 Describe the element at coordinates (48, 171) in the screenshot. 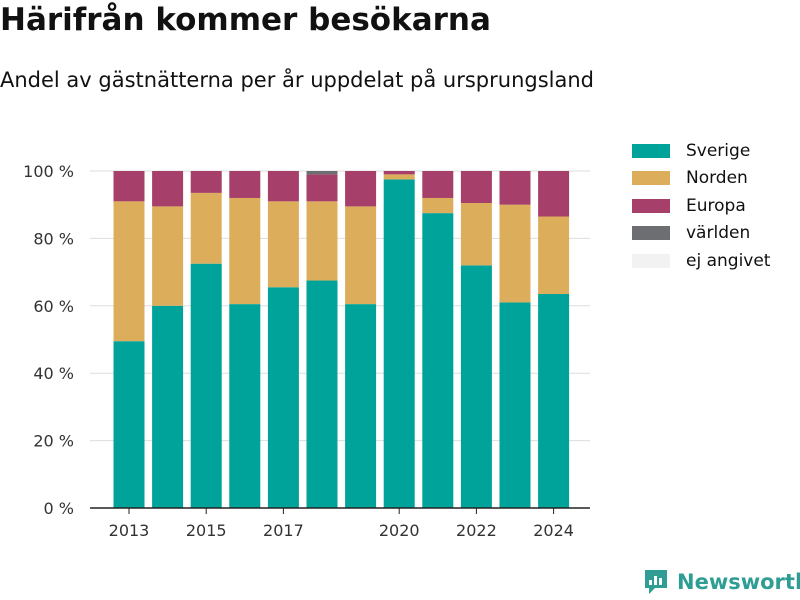

I see `y-tick-label: 100 %` at that location.